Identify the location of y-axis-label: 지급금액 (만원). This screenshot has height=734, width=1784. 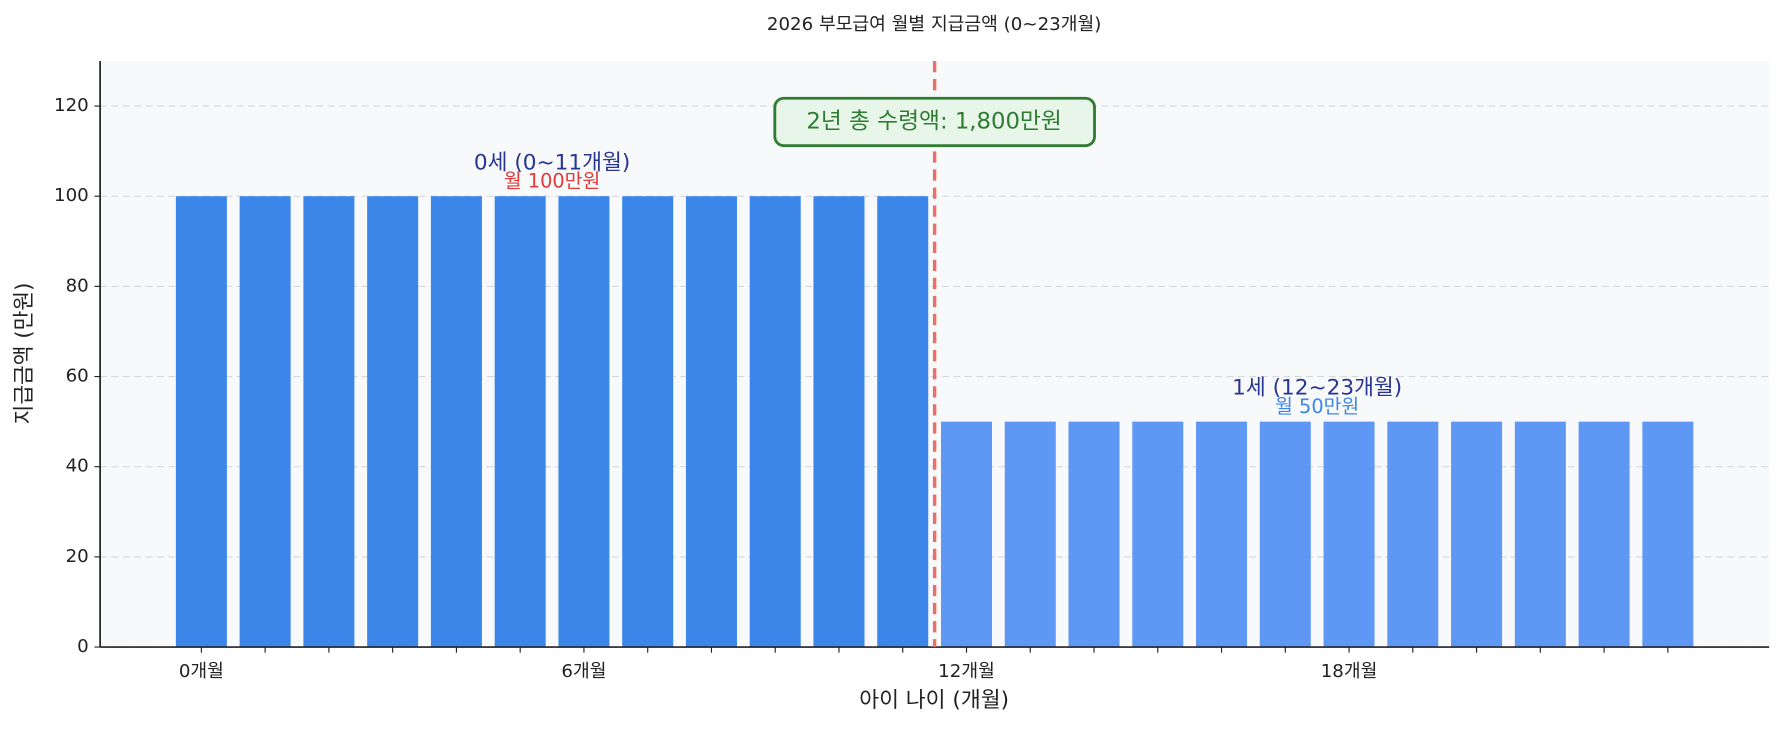
(24, 354).